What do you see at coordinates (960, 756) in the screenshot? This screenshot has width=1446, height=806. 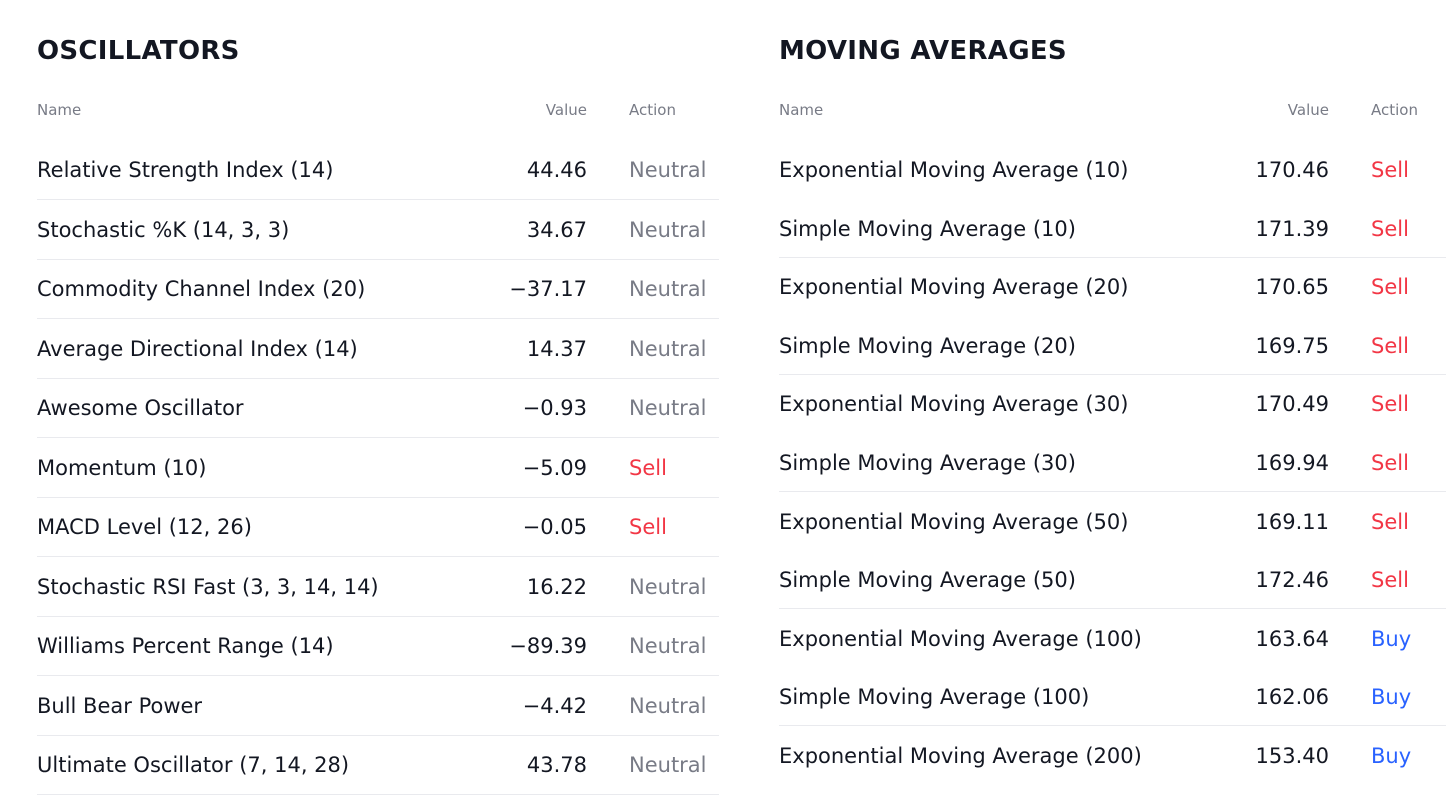 I see `indicator-name: Exponential Moving Average (200)` at bounding box center [960, 756].